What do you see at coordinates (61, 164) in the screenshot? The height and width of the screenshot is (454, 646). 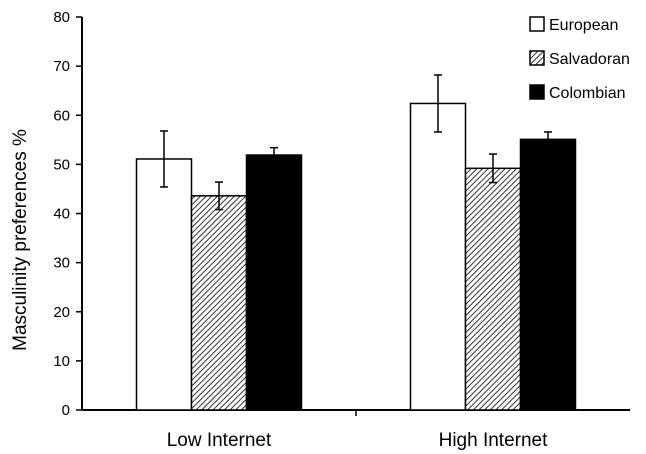 I see `y-tick-label: 50` at bounding box center [61, 164].